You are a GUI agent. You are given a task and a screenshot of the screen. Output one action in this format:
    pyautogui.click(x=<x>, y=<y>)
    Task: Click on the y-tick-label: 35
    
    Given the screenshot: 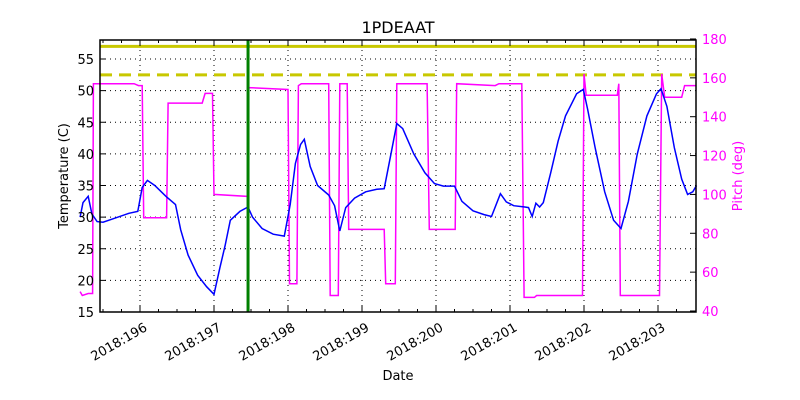 What is the action you would take?
    pyautogui.click(x=85, y=187)
    